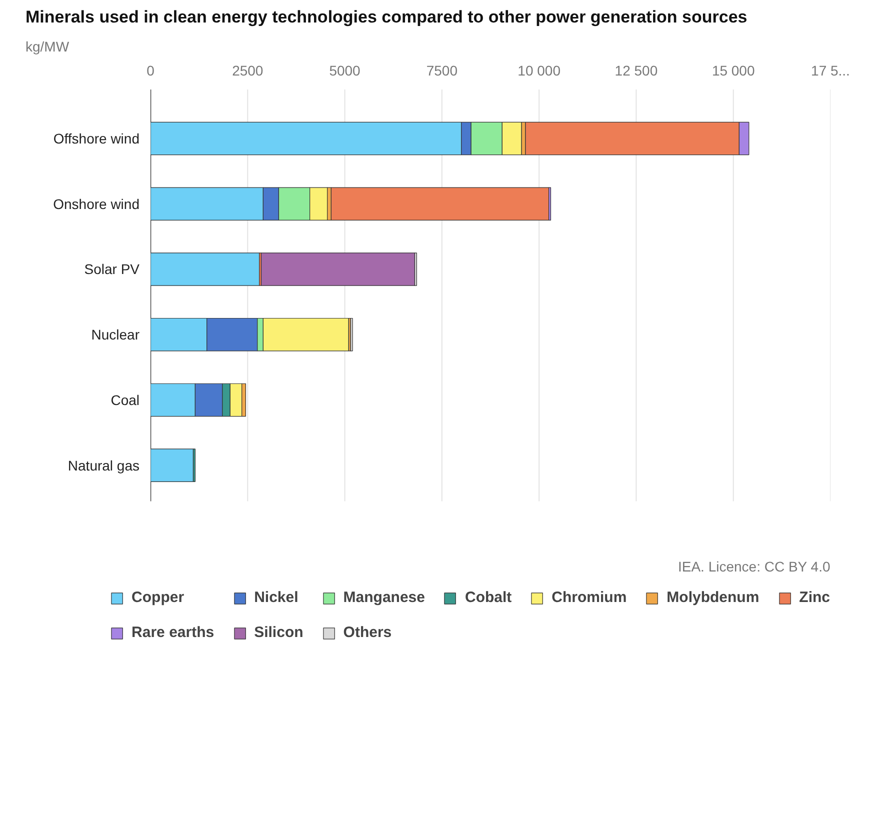 Image resolution: width=883 pixels, height=826 pixels. I want to click on x-tick-label: 2500, so click(248, 70).